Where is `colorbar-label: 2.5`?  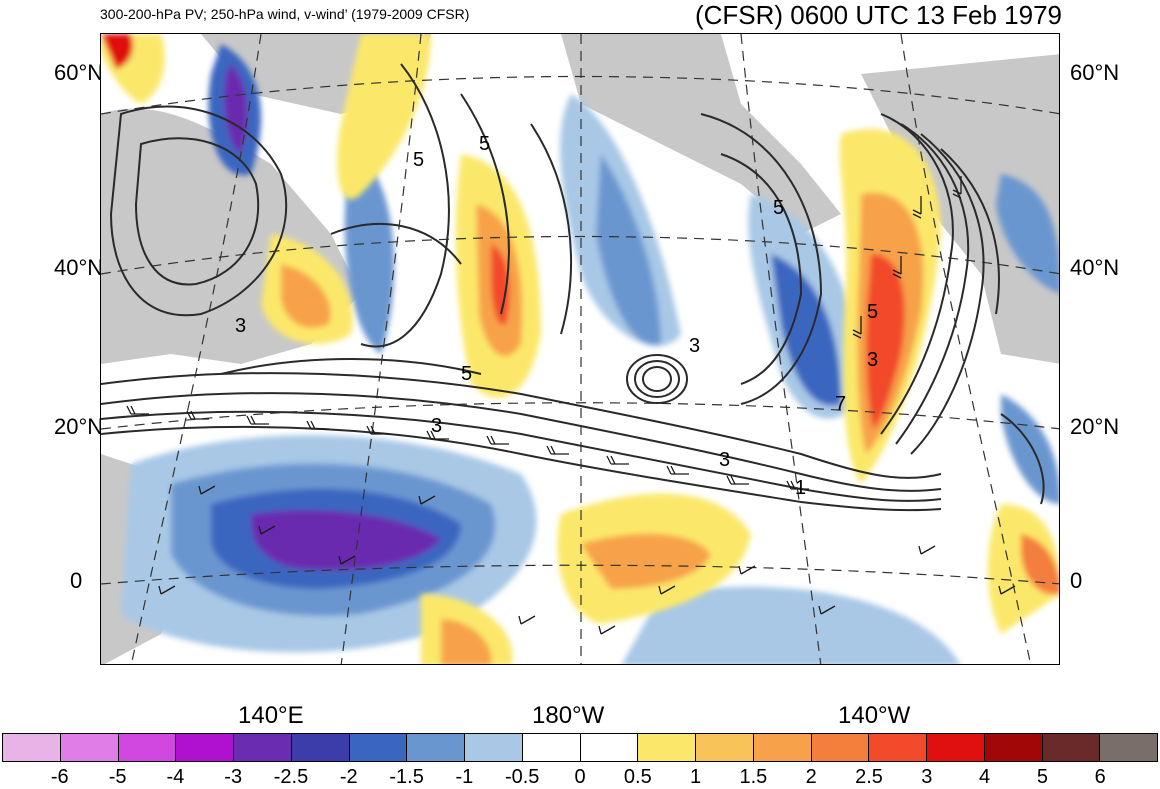
colorbar-label: 2.5 is located at coordinates (869, 777).